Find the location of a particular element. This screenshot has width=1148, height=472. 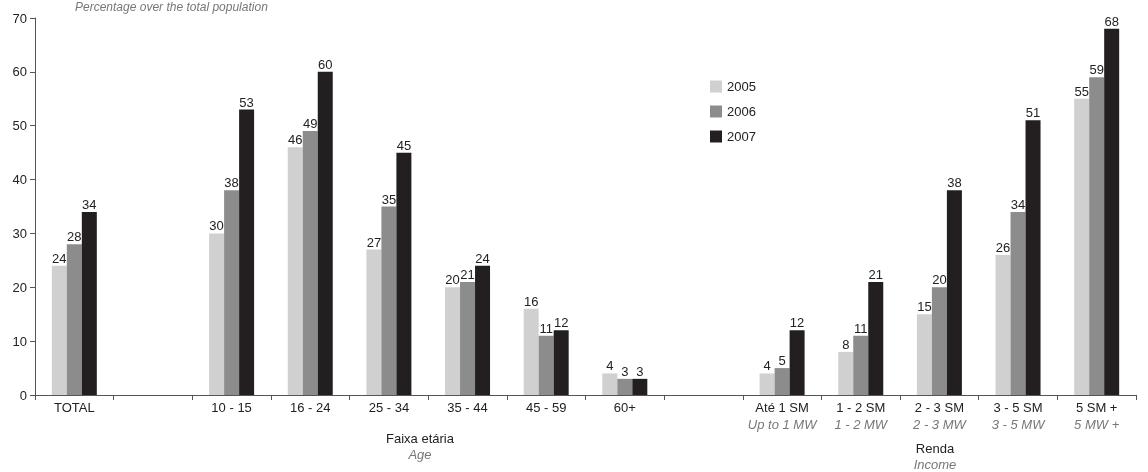

data-label: 30 is located at coordinates (216, 226).